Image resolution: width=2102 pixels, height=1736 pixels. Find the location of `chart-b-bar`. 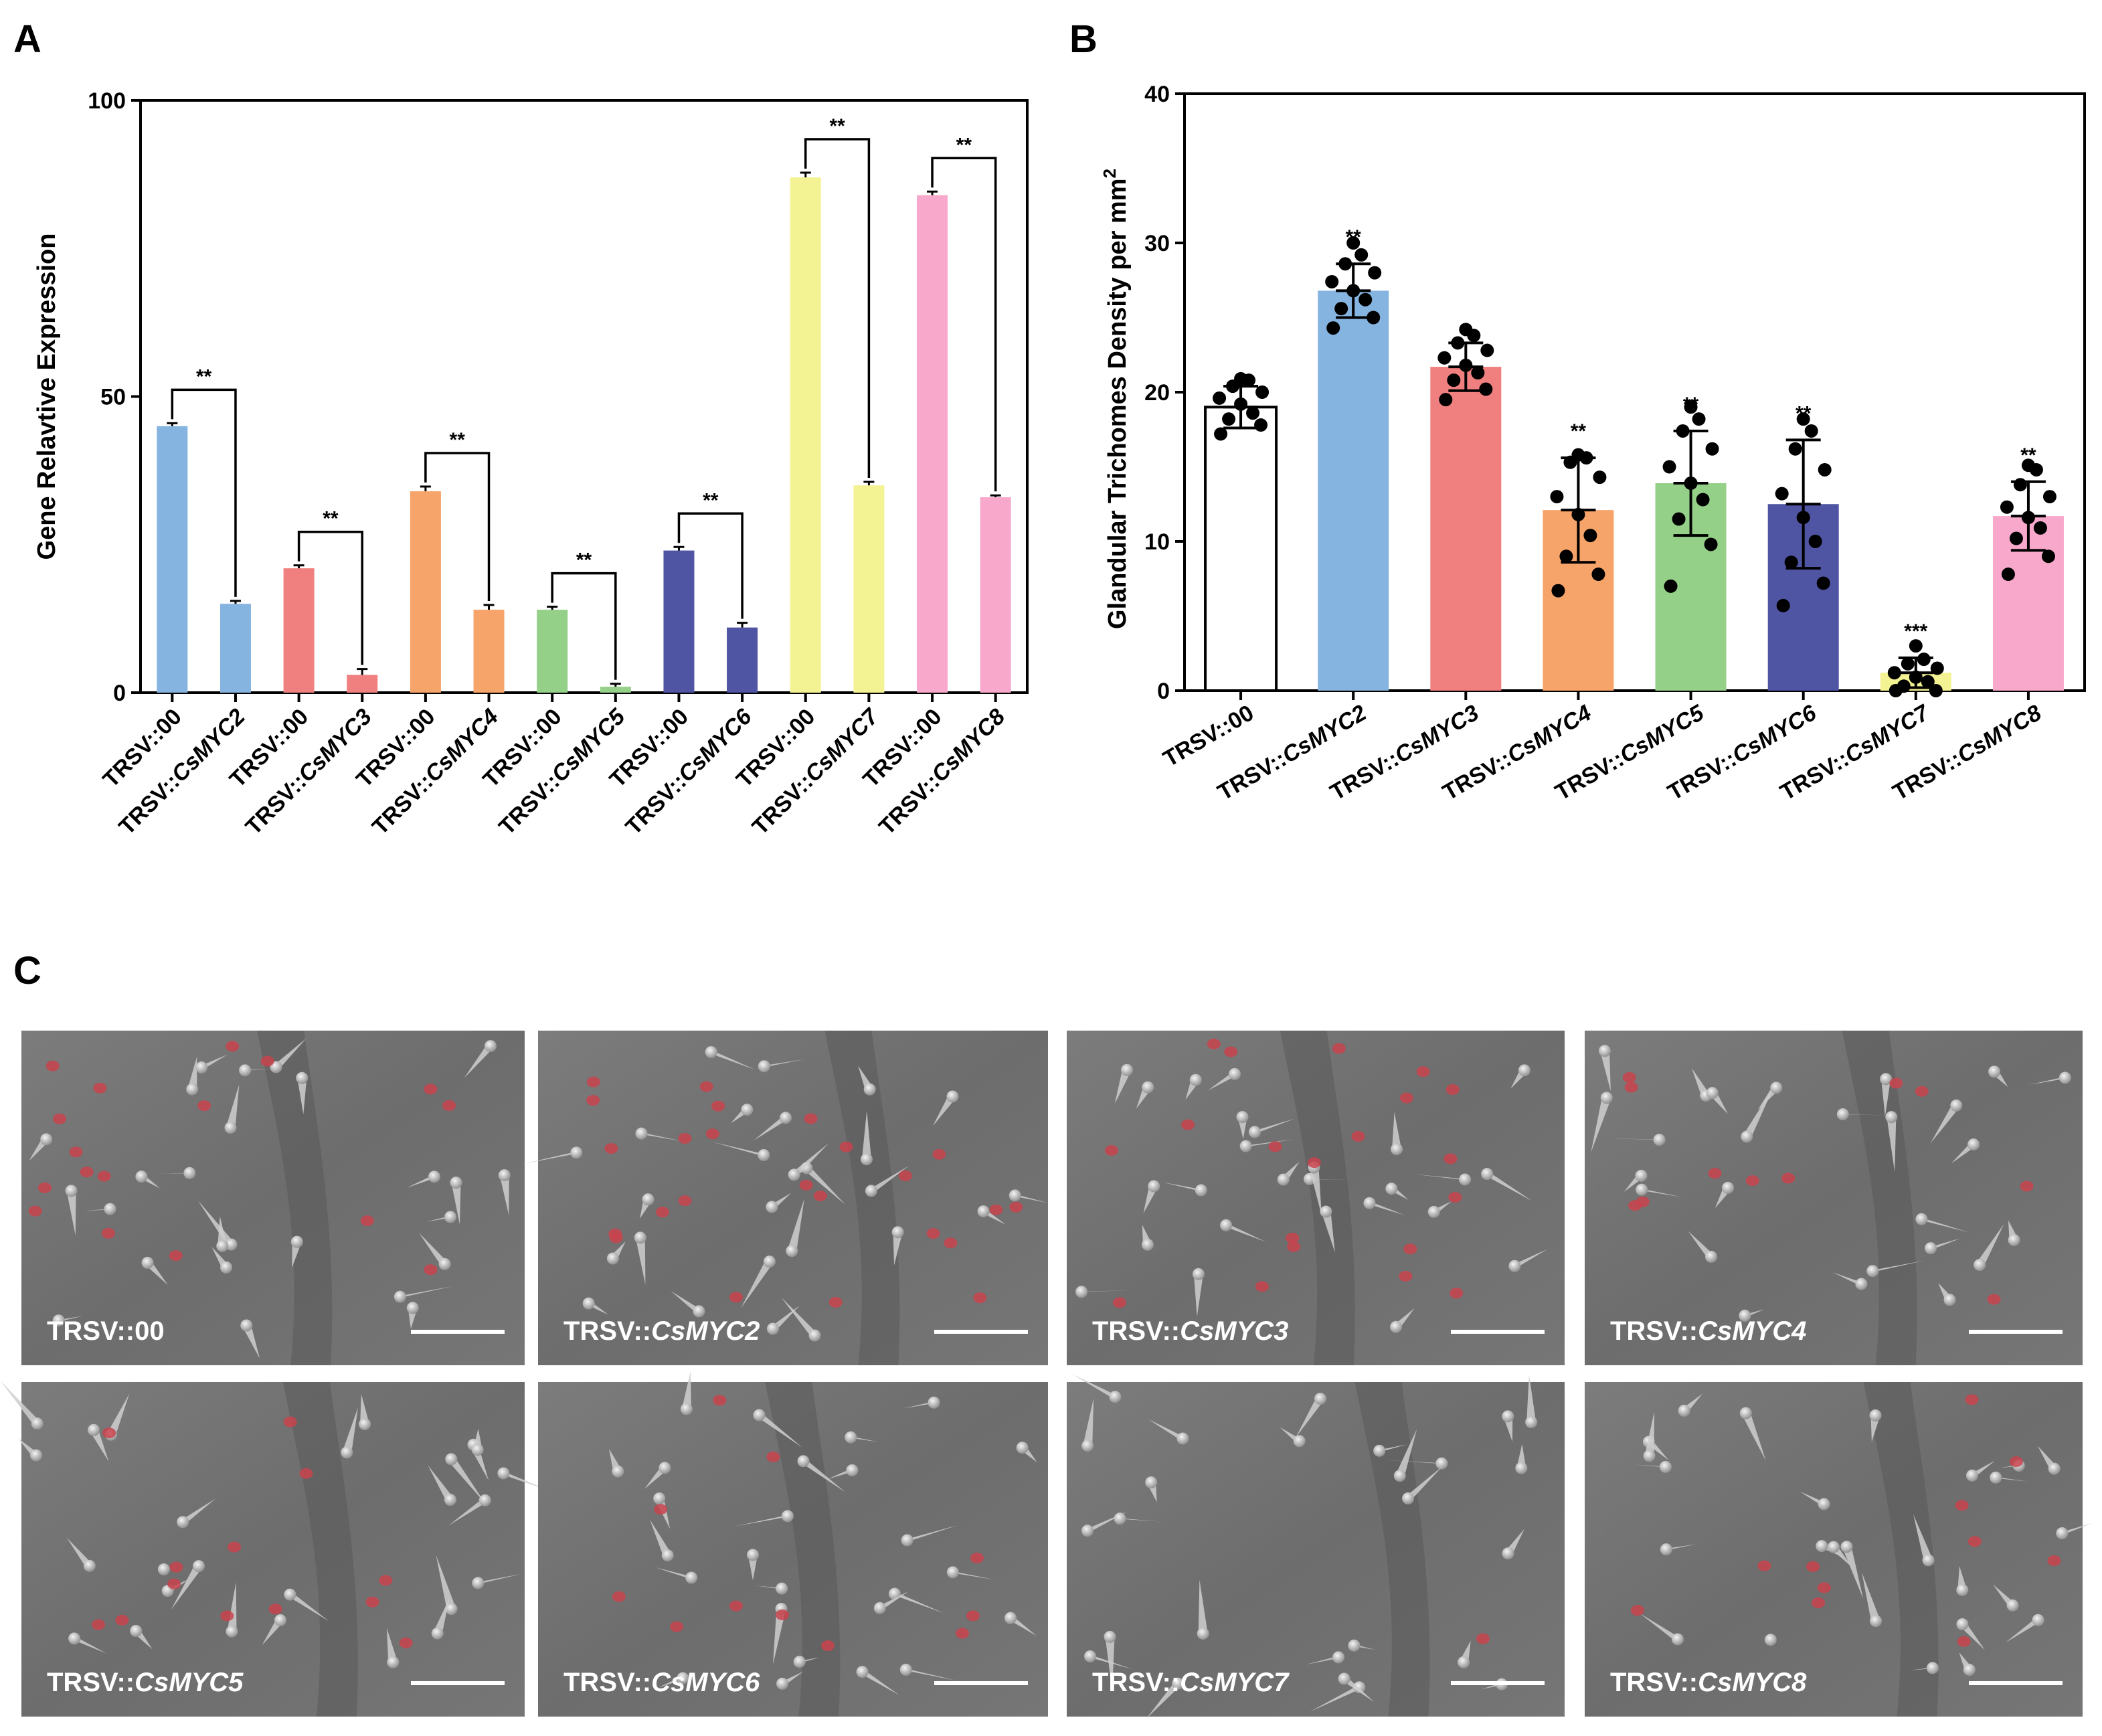

chart-b-bar is located at coordinates (1353, 490).